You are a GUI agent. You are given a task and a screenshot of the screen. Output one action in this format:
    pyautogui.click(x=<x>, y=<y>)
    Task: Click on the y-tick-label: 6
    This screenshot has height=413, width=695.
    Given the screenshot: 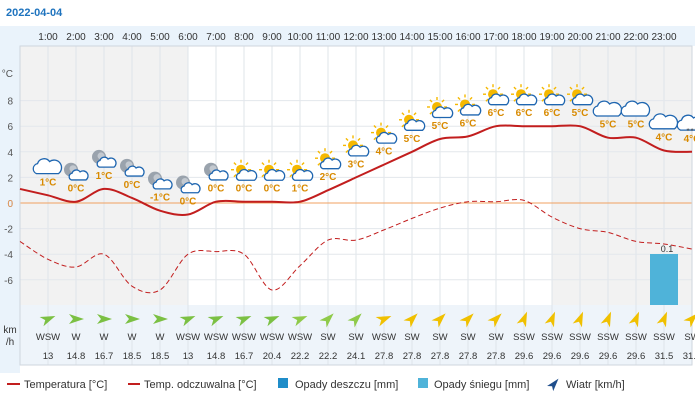 What is the action you would take?
    pyautogui.click(x=10, y=127)
    